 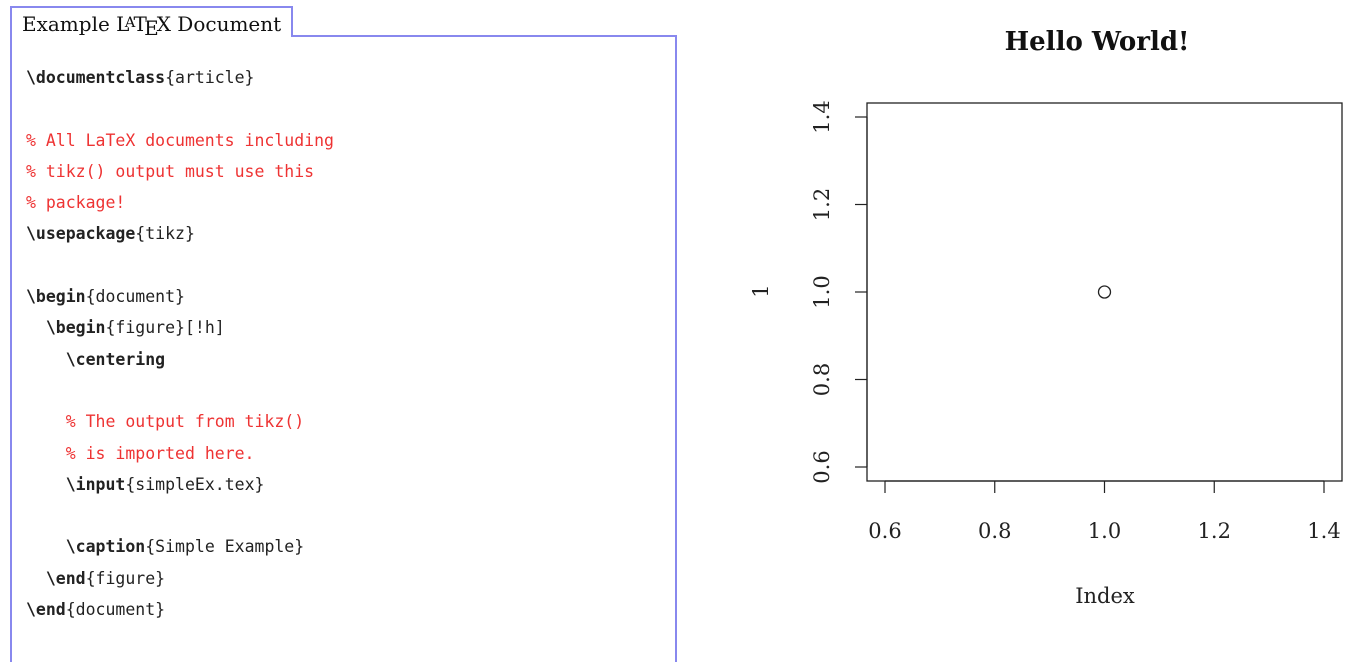 I want to click on latex-logo: LATEX, so click(x=143, y=26).